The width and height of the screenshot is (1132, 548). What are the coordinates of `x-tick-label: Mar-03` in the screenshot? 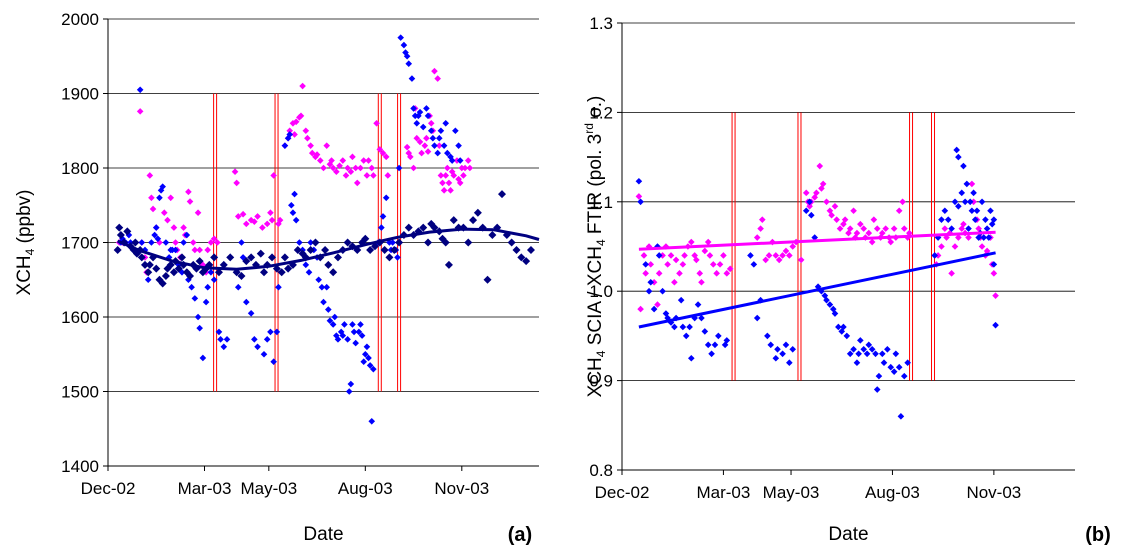 It's located at (205, 488).